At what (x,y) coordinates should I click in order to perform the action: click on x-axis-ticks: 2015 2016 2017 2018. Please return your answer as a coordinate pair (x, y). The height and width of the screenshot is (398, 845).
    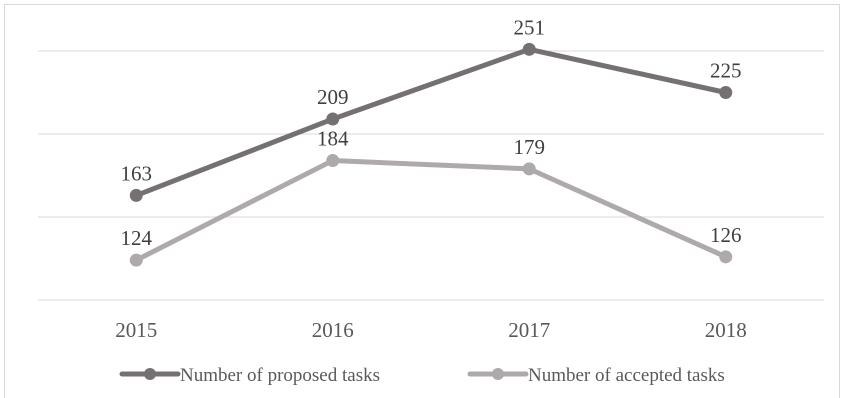
    Looking at the image, I should click on (431, 330).